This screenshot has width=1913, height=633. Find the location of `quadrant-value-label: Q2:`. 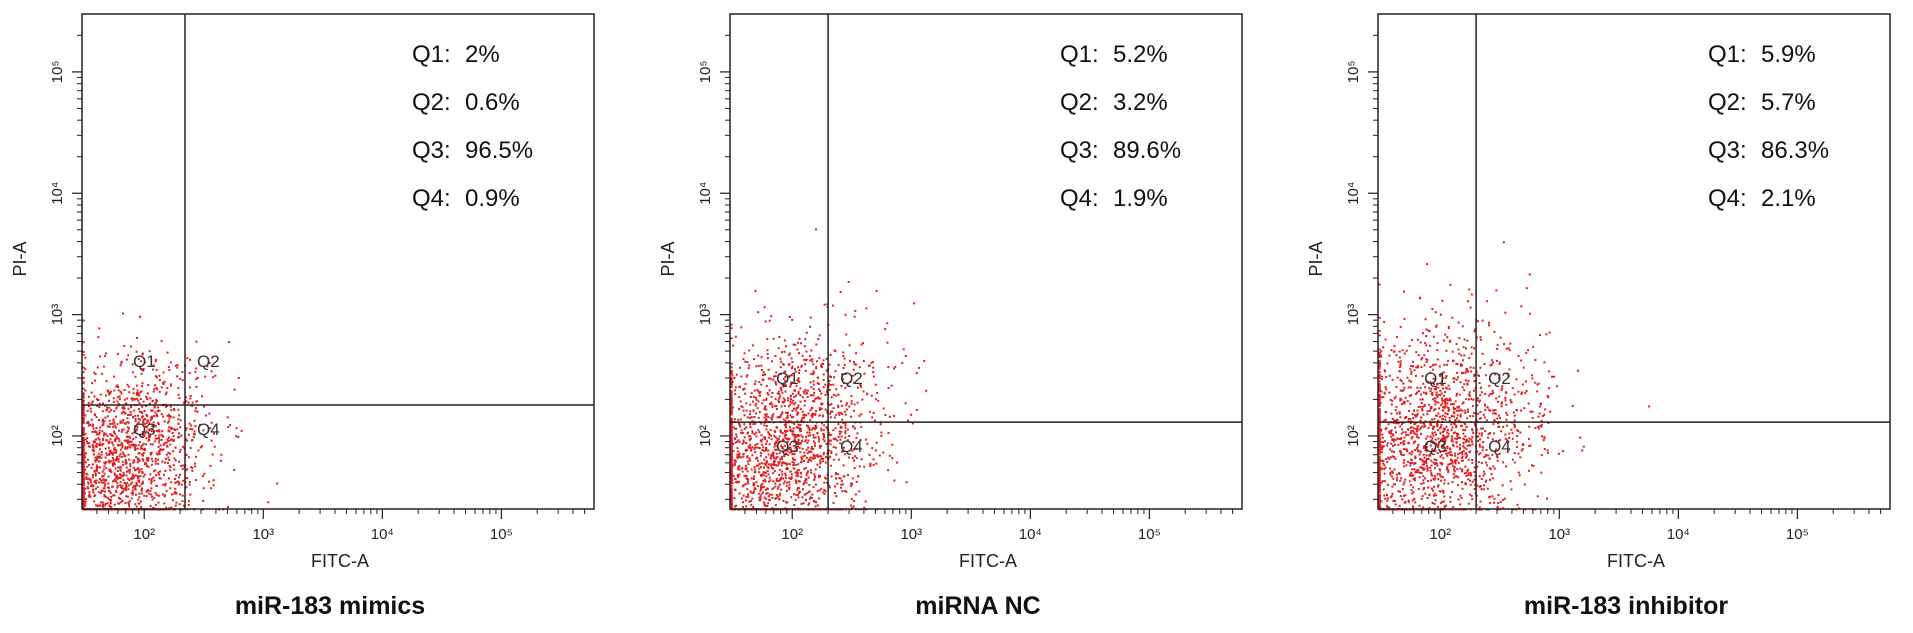

quadrant-value-label: Q2: is located at coordinates (431, 102).